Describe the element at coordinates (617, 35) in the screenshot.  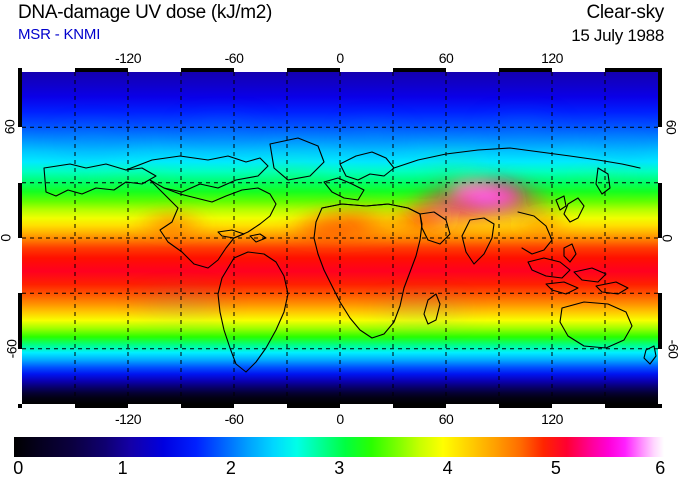
I see `date-label: 15 July 1988` at that location.